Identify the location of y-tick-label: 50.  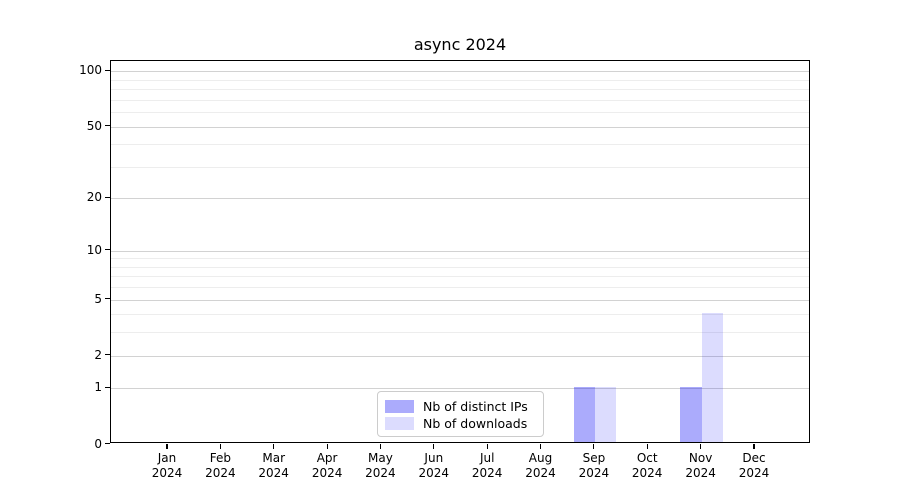
(94, 125).